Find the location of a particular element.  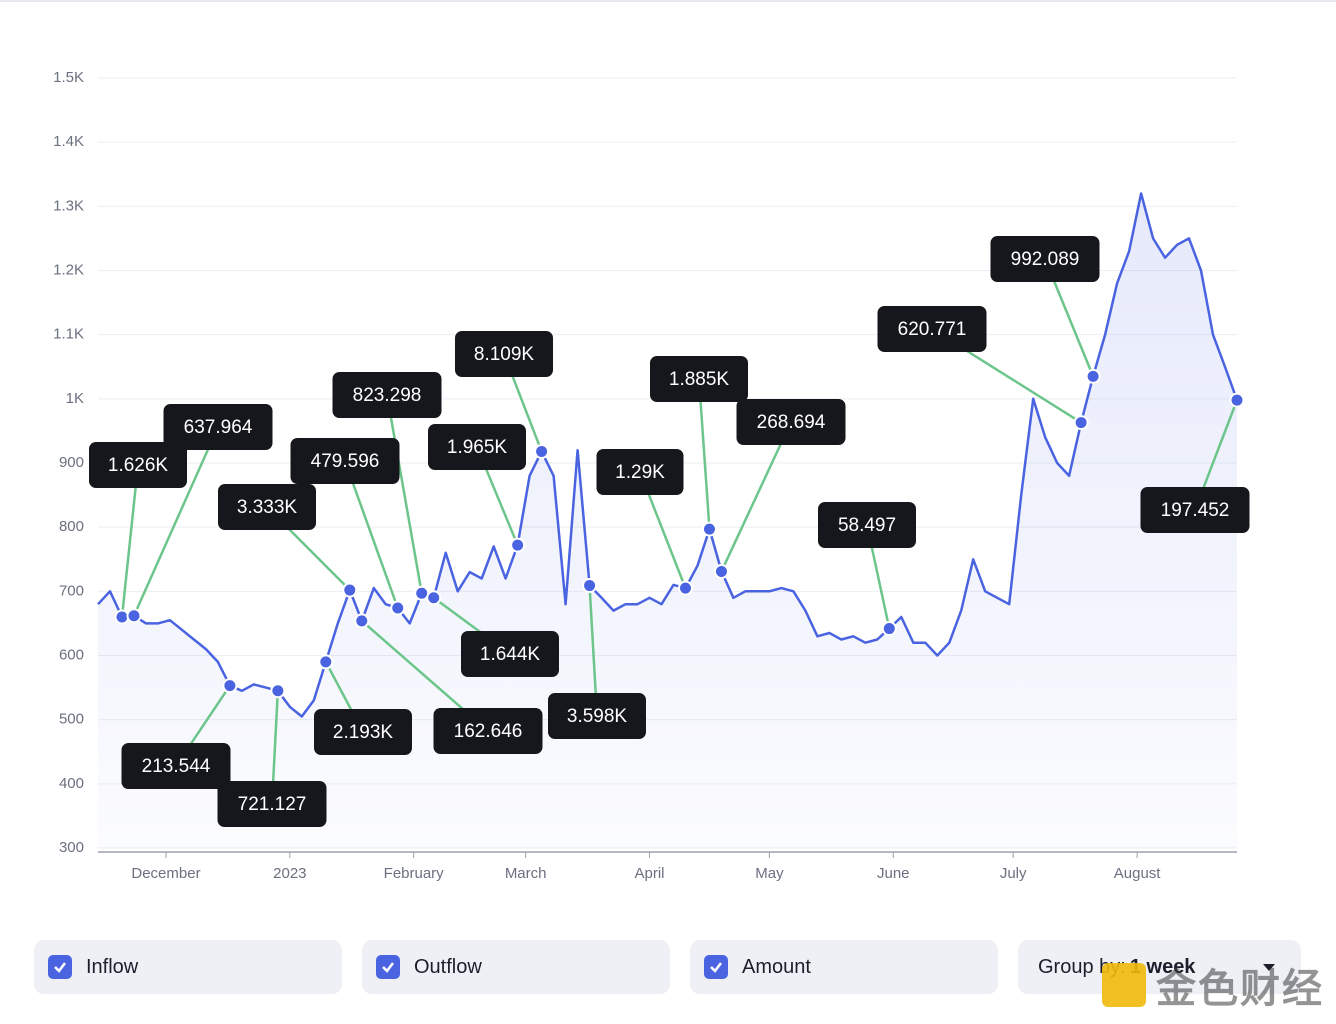

caret is located at coordinates (1269, 970).